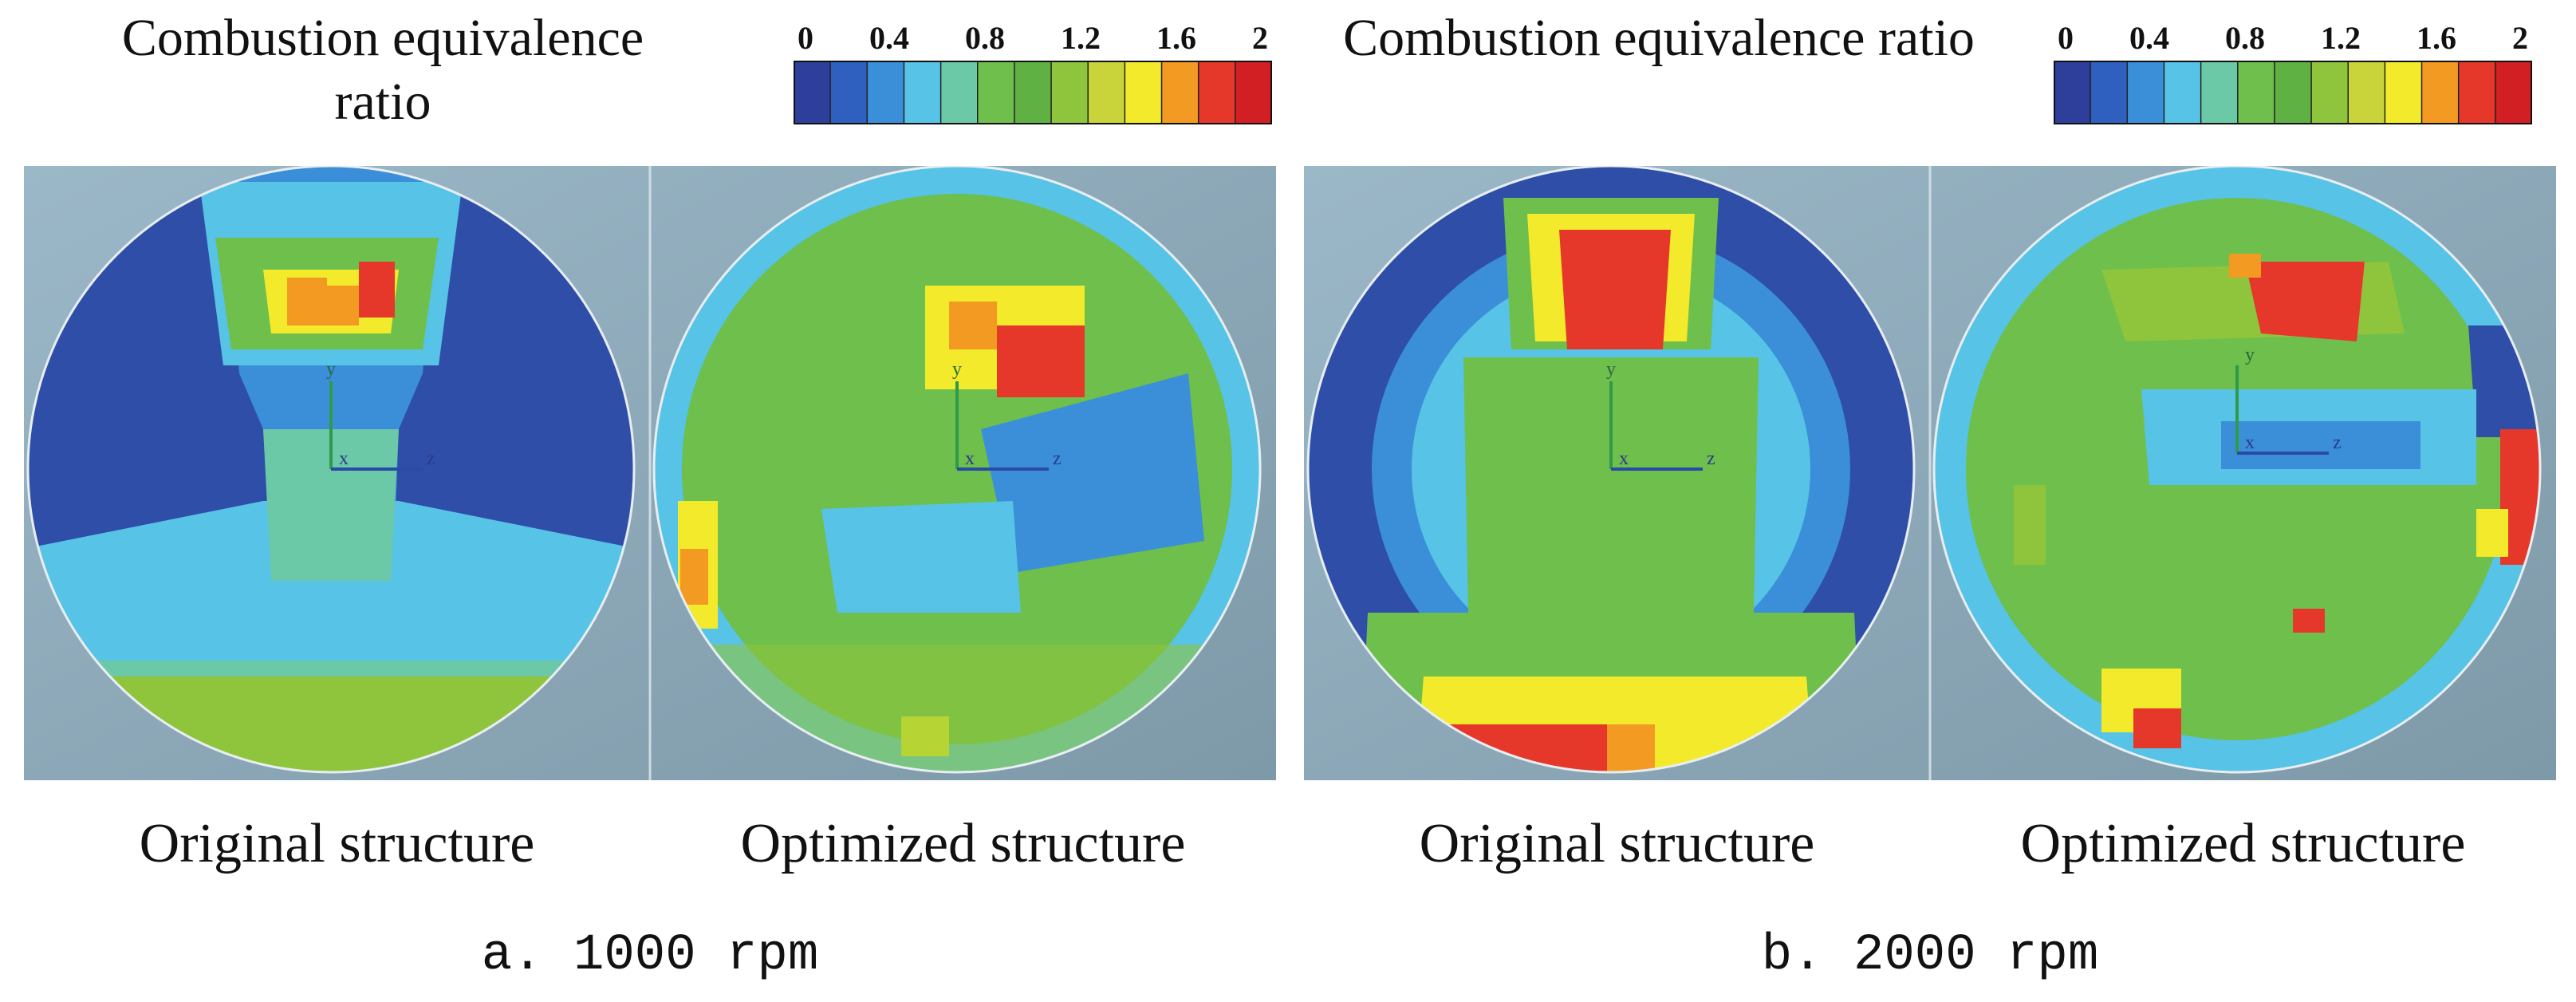 Image resolution: width=2576 pixels, height=1002 pixels. I want to click on colorbar-right, so click(2293, 92).